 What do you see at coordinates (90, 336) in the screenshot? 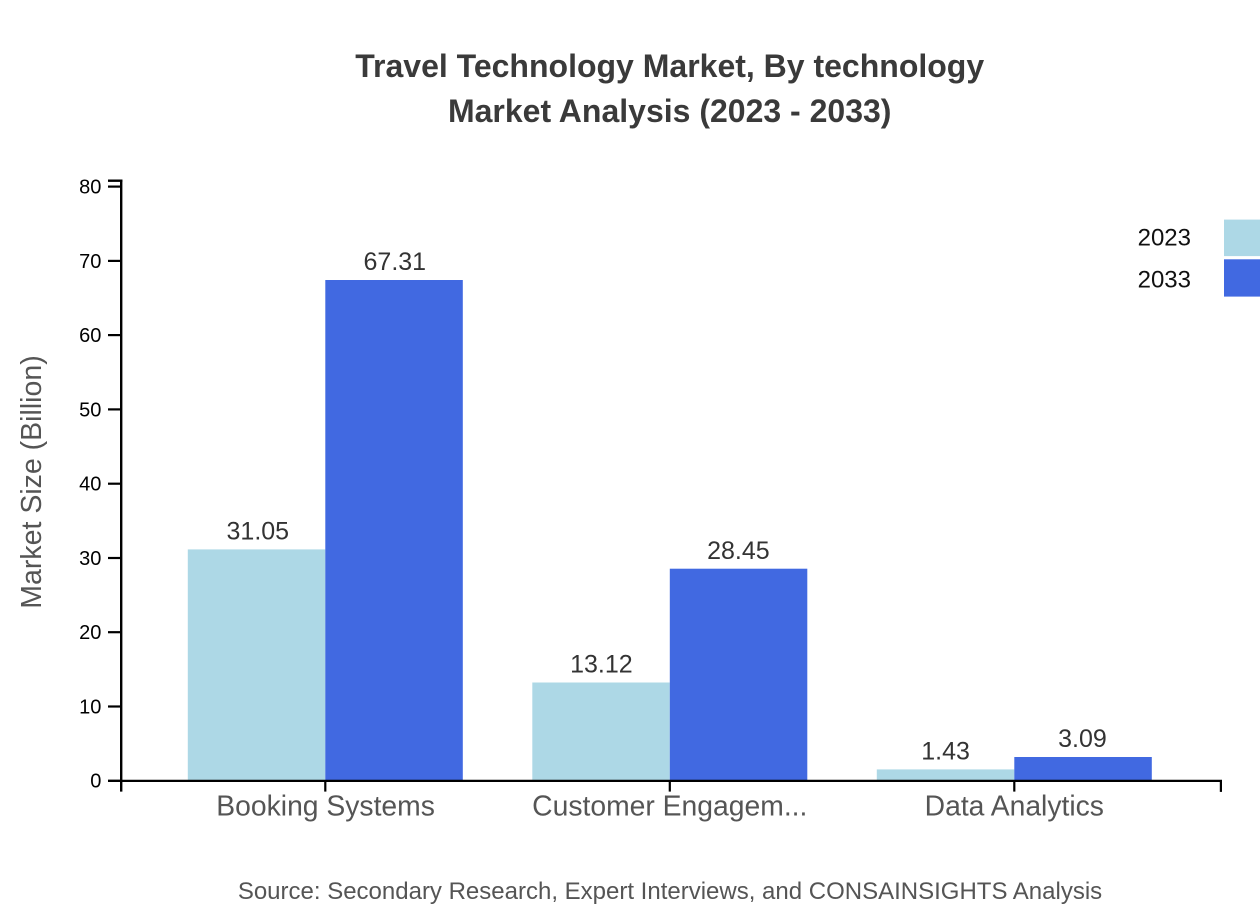
I see `svg-text: 60` at bounding box center [90, 336].